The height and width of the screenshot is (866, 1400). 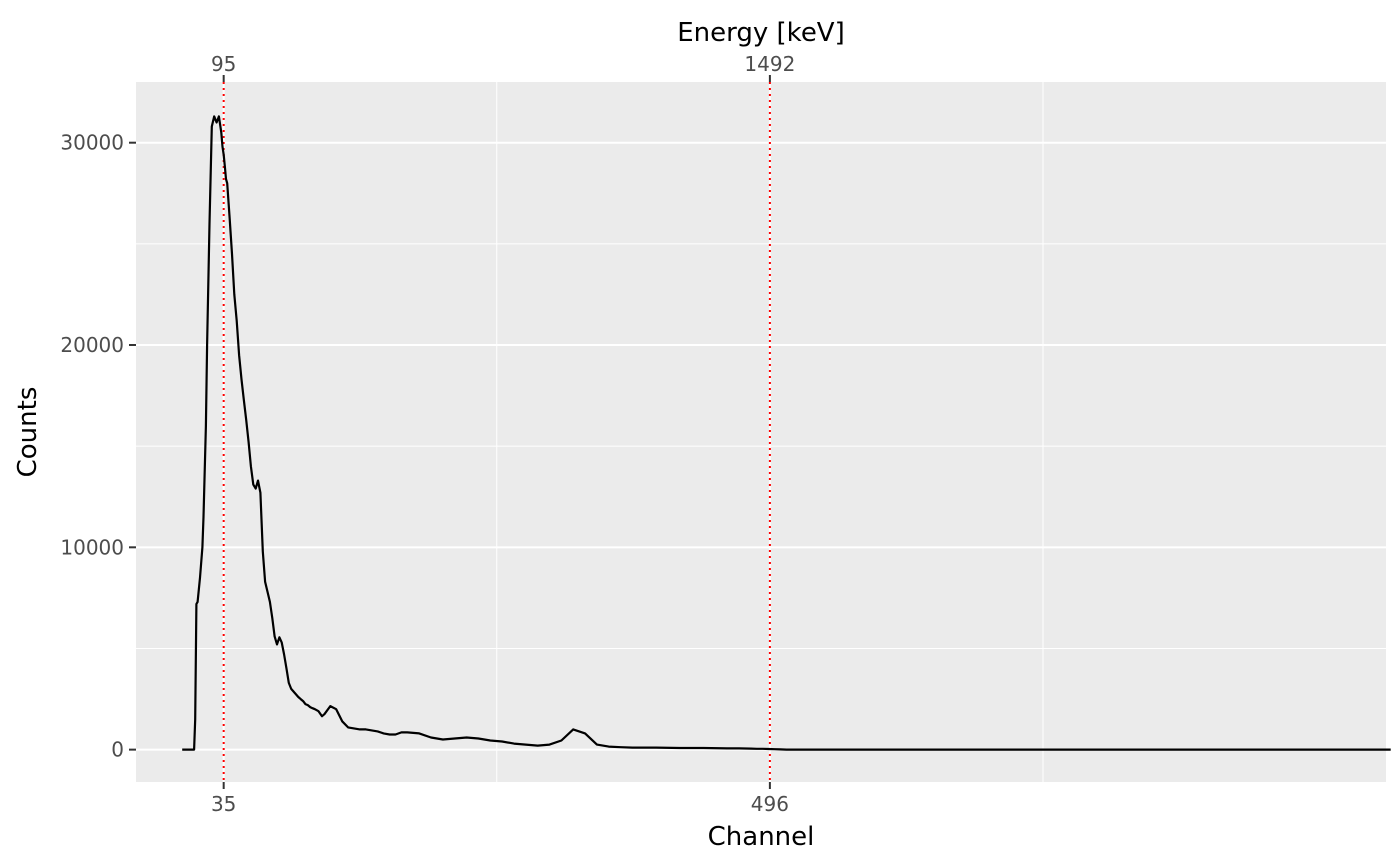 I want to click on secondary-x-axis-ticks: 95 1492, so click(x=503, y=67).